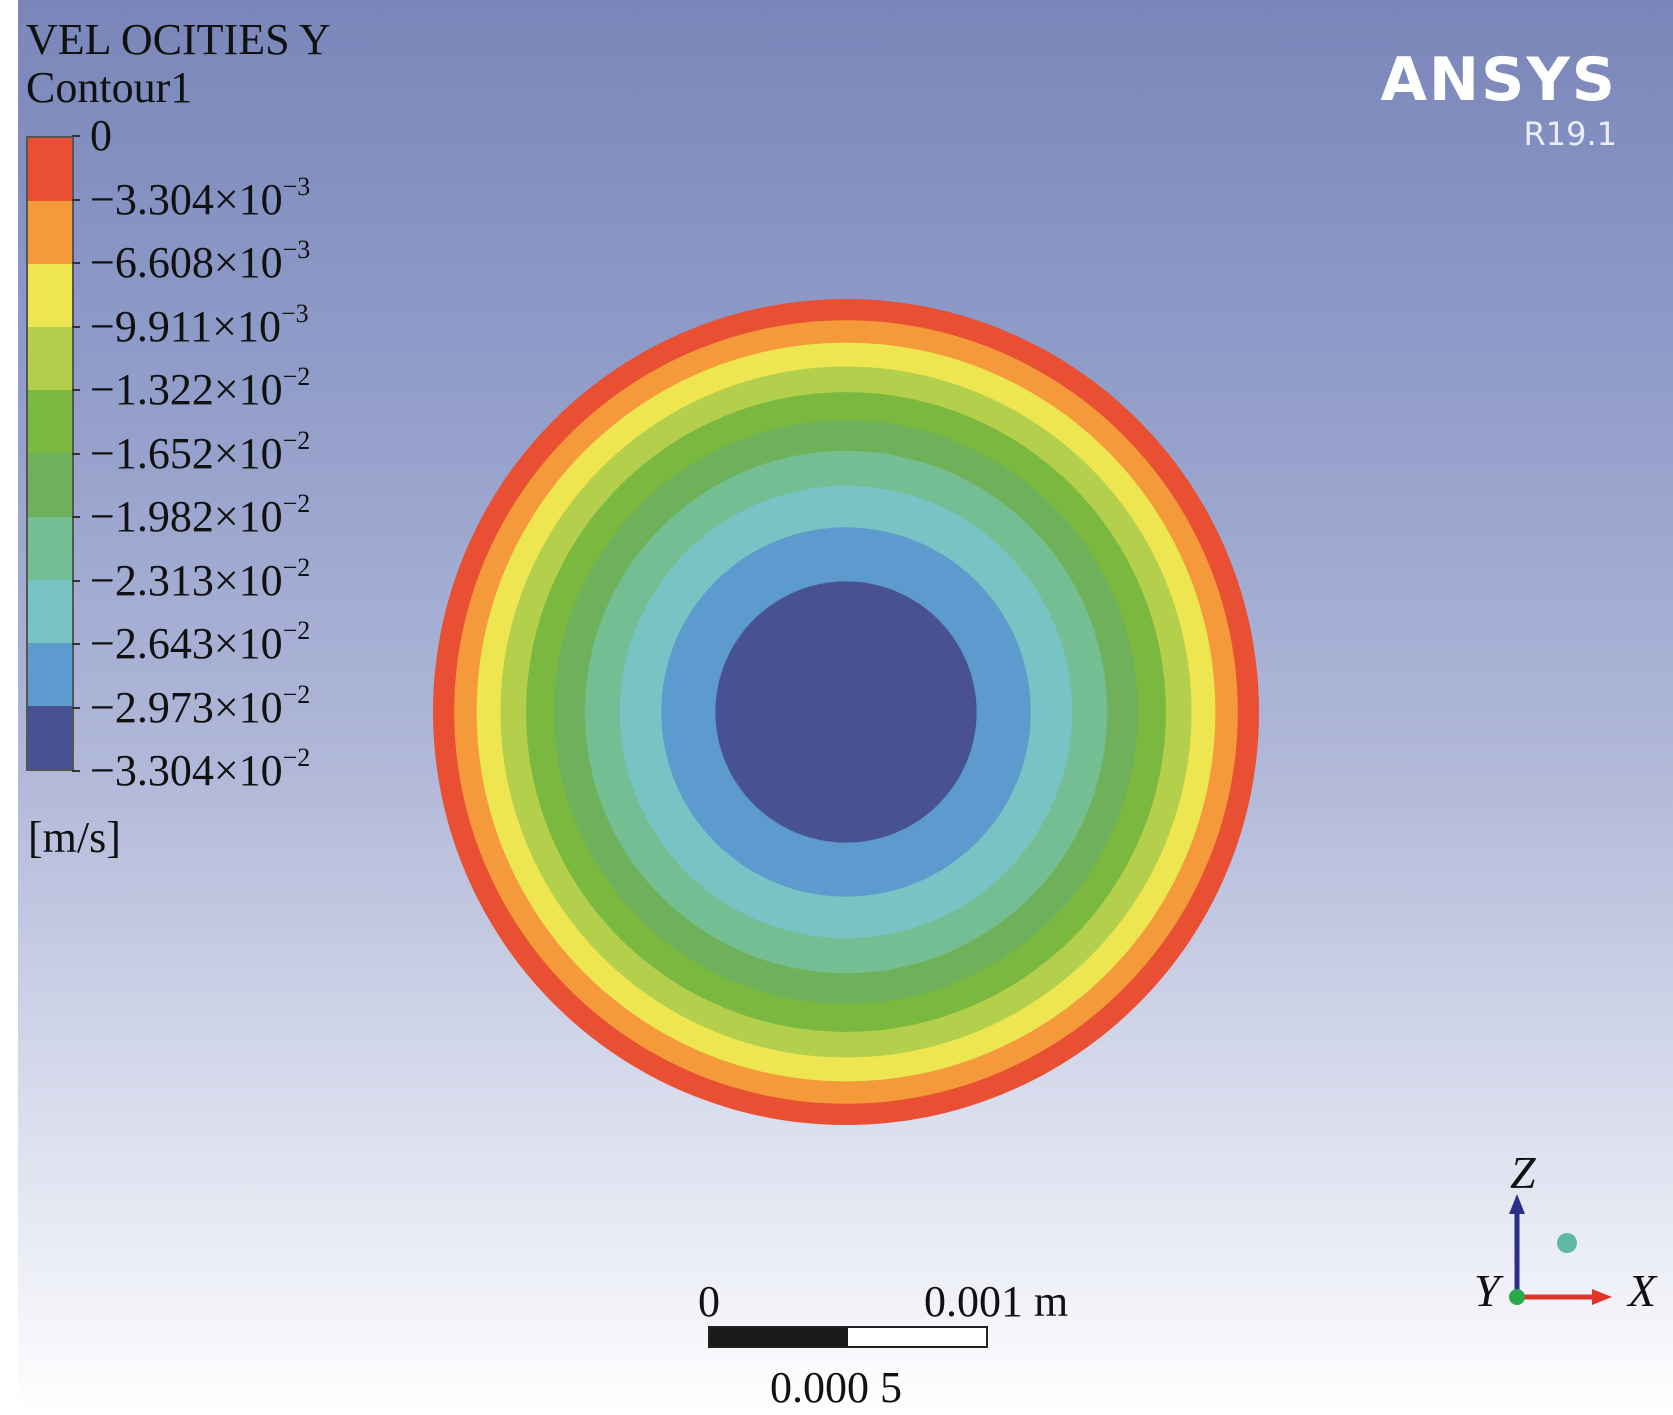 Image resolution: width=1673 pixels, height=1415 pixels. Describe the element at coordinates (973, 1301) in the screenshot. I see `scale-max-value: 0.001` at that location.